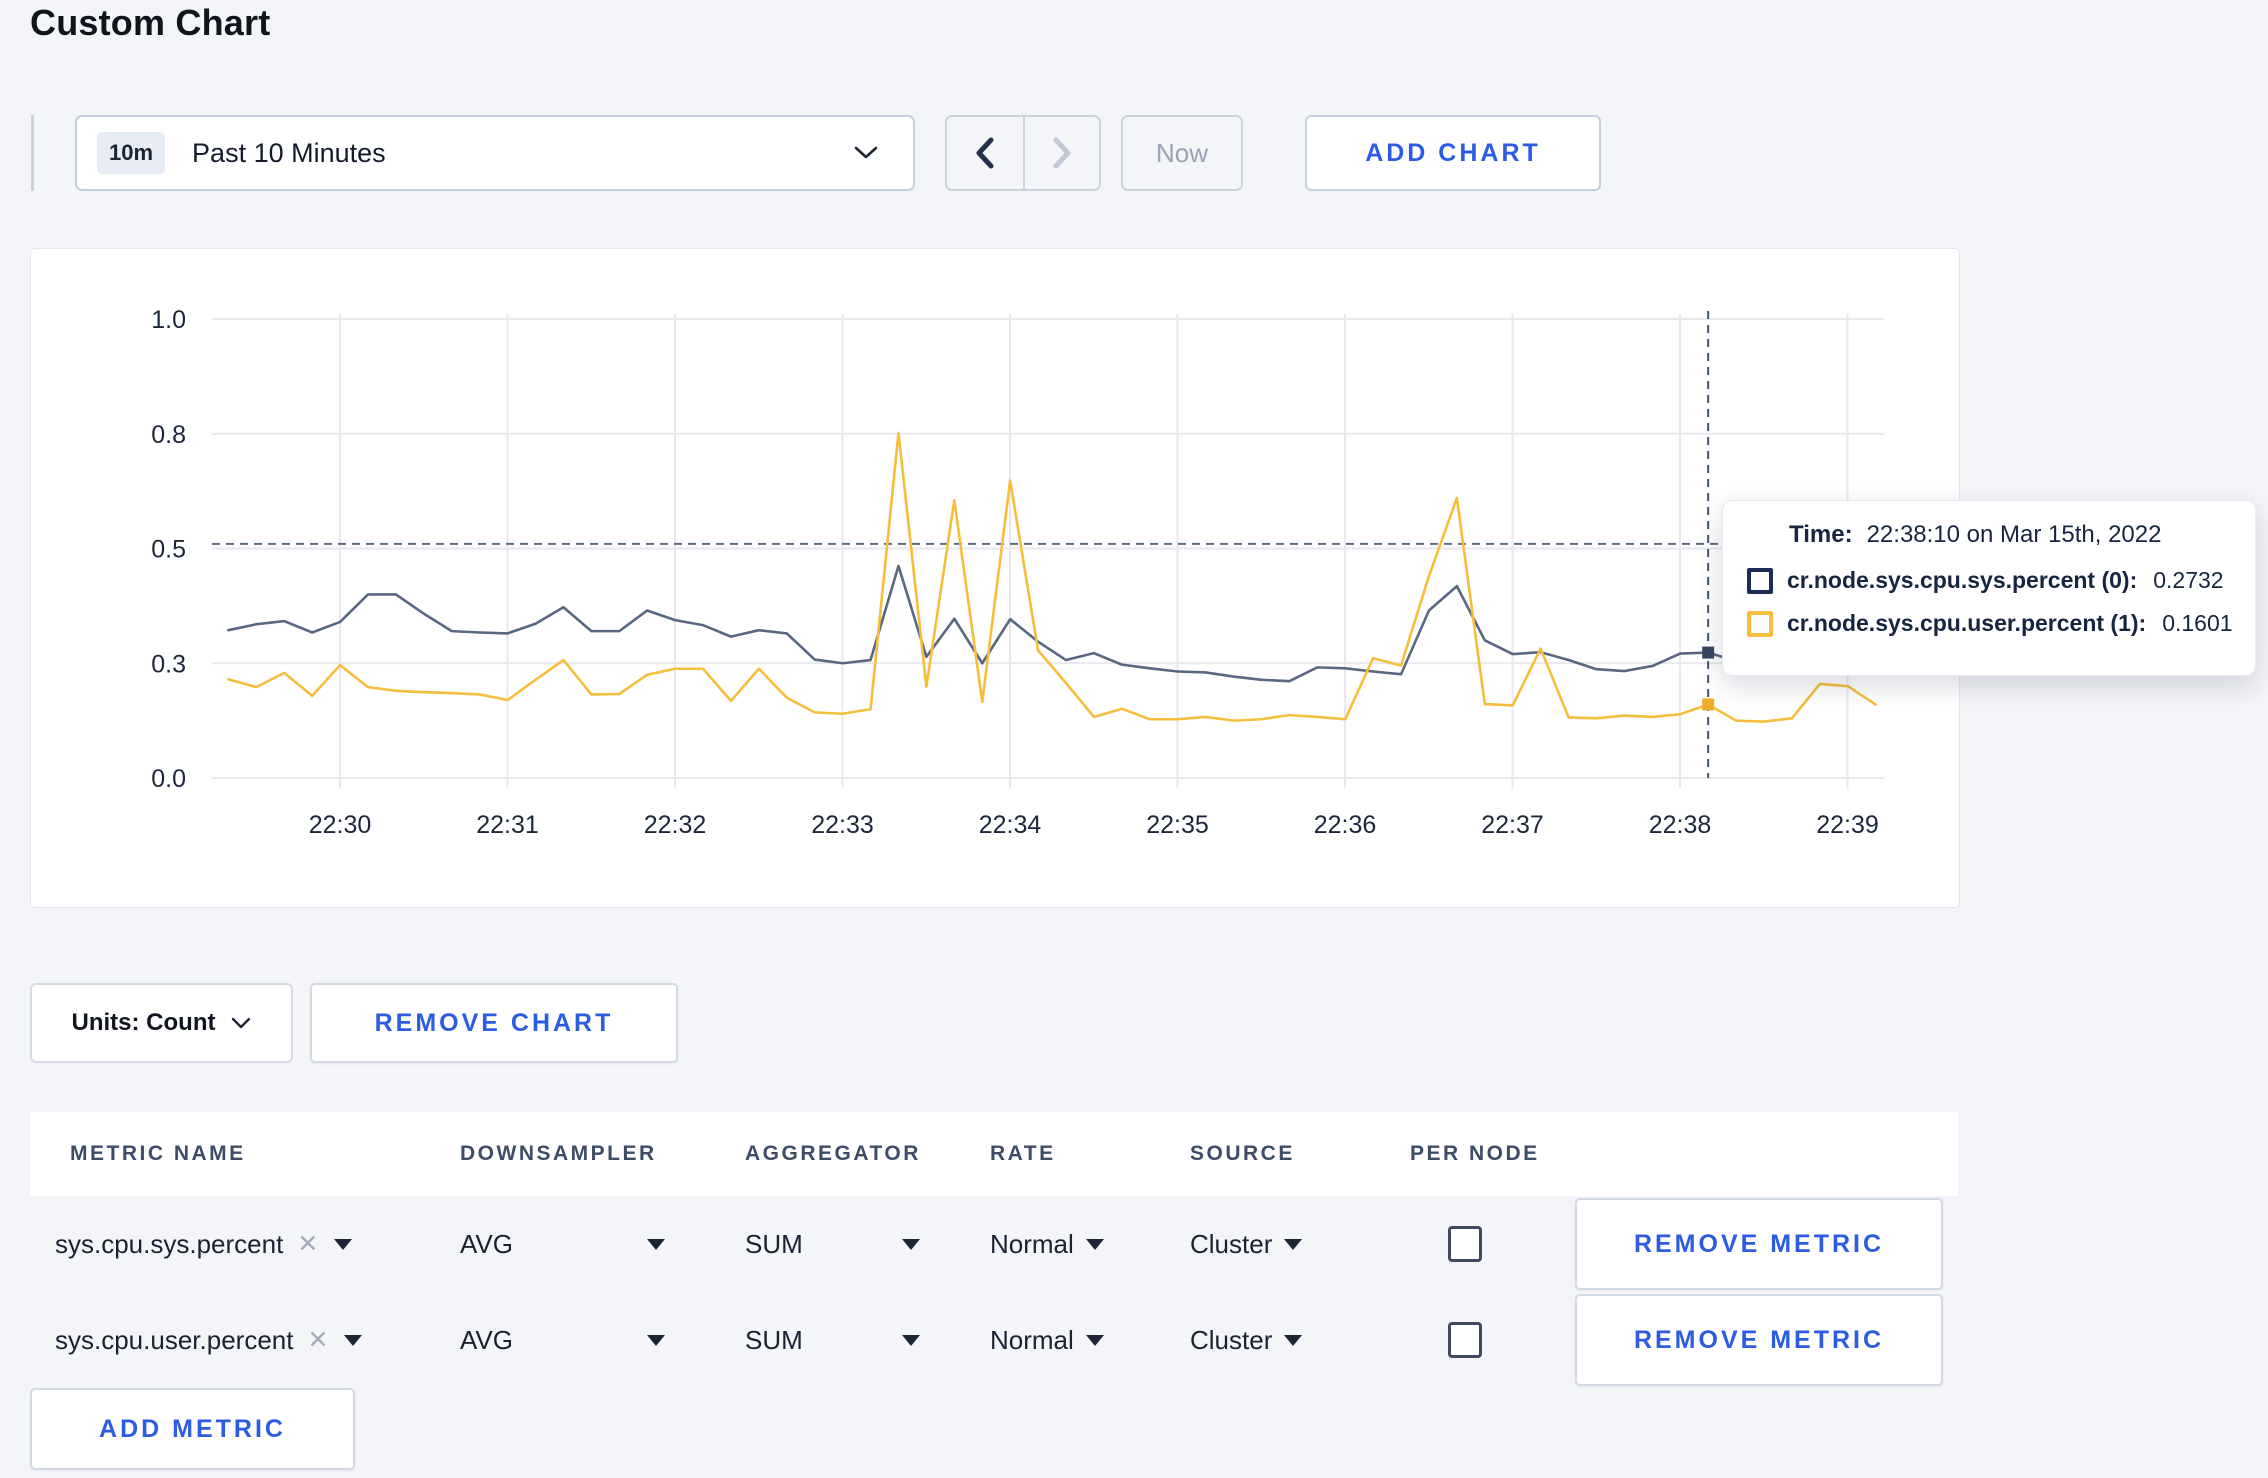 Image resolution: width=2268 pixels, height=1478 pixels. What do you see at coordinates (1962, 580) in the screenshot?
I see `tooltip-sys-name: cr.node.sys.cpu.sys.percent (0):` at bounding box center [1962, 580].